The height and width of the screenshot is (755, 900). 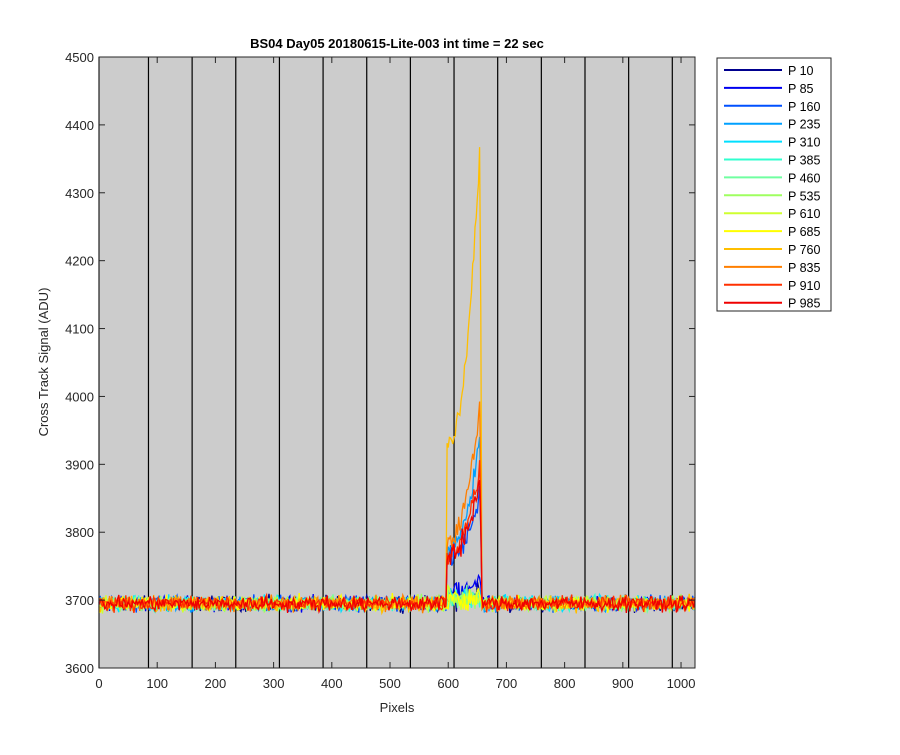 What do you see at coordinates (804, 161) in the screenshot?
I see `legend-label: P 385` at bounding box center [804, 161].